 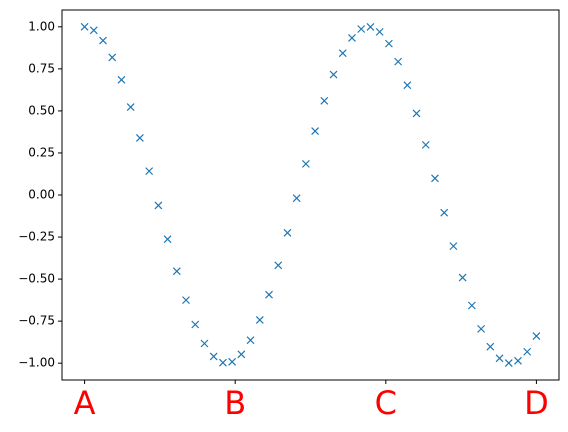 I want to click on x-tick-label: C, so click(x=386, y=403).